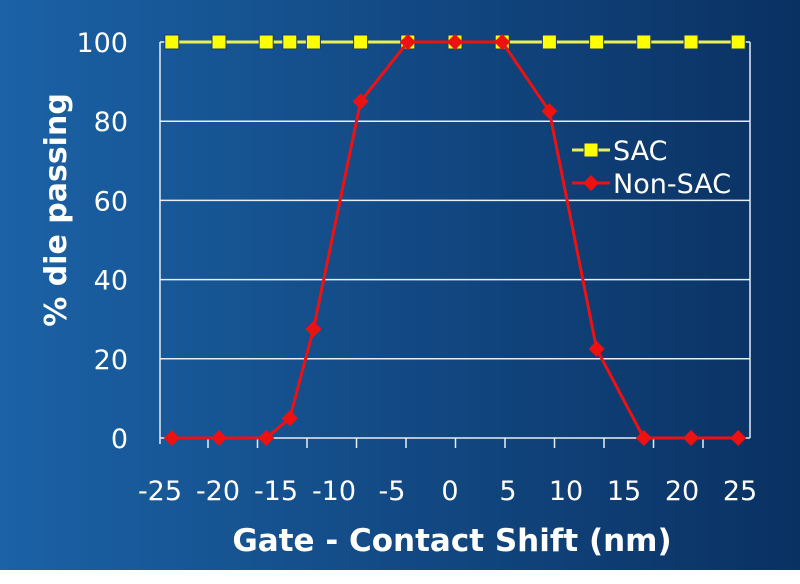 The image size is (800, 584). Describe the element at coordinates (111, 360) in the screenshot. I see `y-tick-label: 20` at that location.